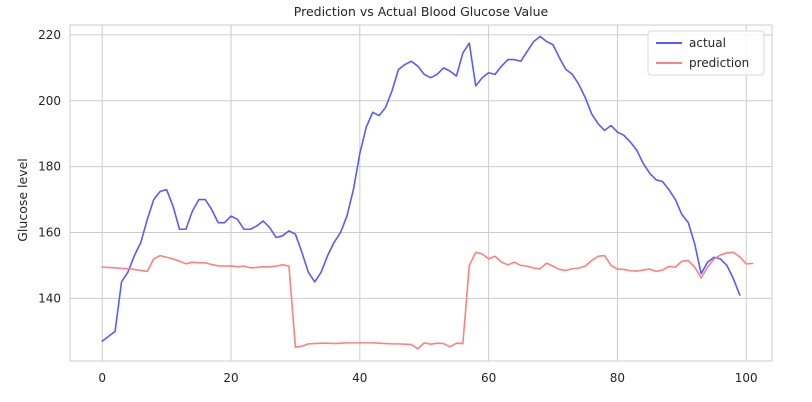 The height and width of the screenshot is (402, 812). Describe the element at coordinates (22, 200) in the screenshot. I see `y-axis-label: Glucose level` at that location.